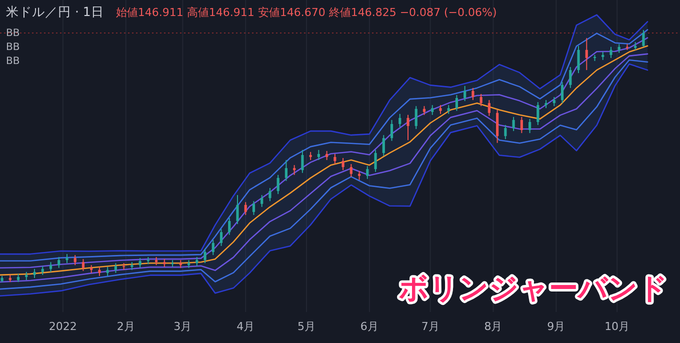  I want to click on x-tick-label: 7月, so click(430, 326).